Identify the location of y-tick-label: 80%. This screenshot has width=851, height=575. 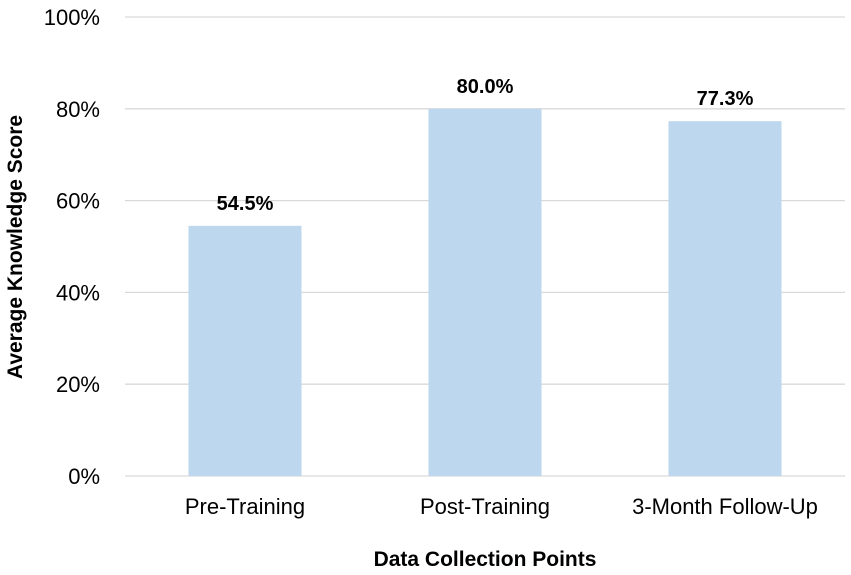
(78, 109).